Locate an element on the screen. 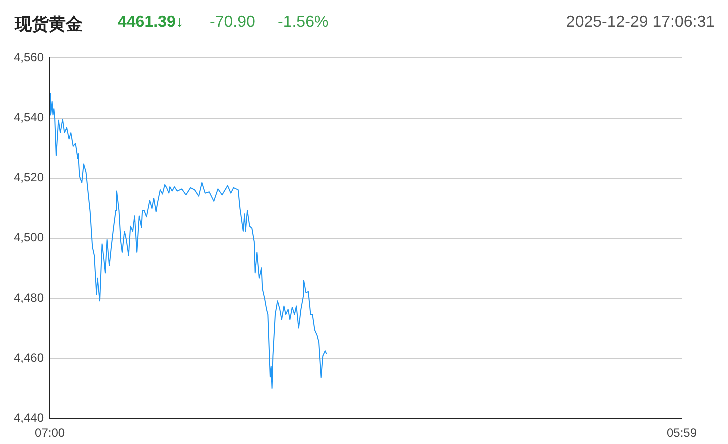  y-tick-label: 4,500 is located at coordinates (29, 237).